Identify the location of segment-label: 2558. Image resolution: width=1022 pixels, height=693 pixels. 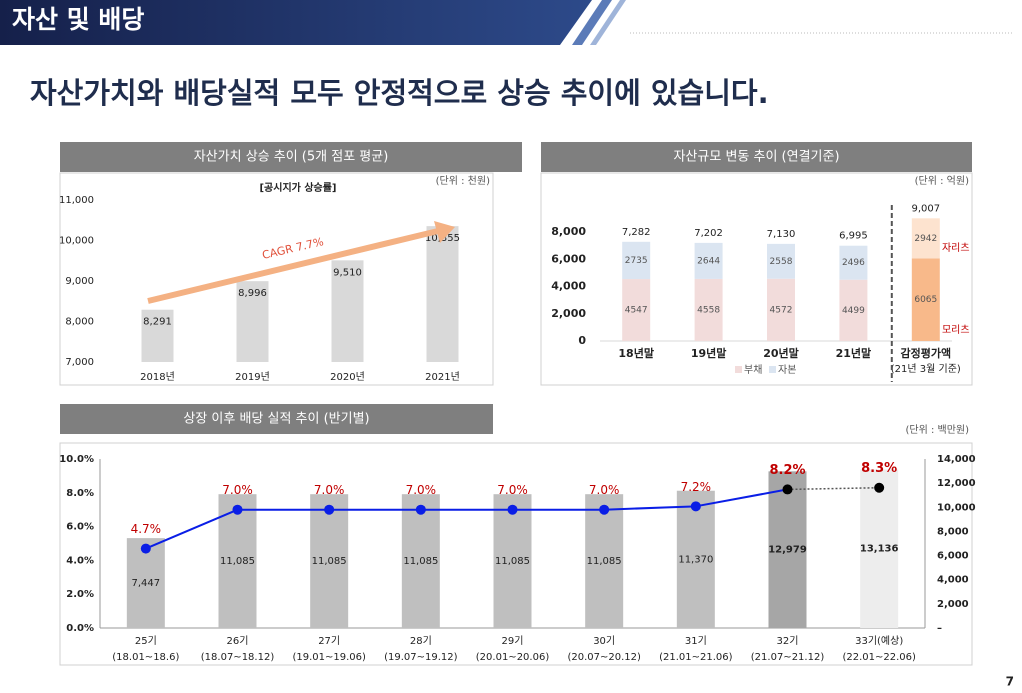
(781, 262).